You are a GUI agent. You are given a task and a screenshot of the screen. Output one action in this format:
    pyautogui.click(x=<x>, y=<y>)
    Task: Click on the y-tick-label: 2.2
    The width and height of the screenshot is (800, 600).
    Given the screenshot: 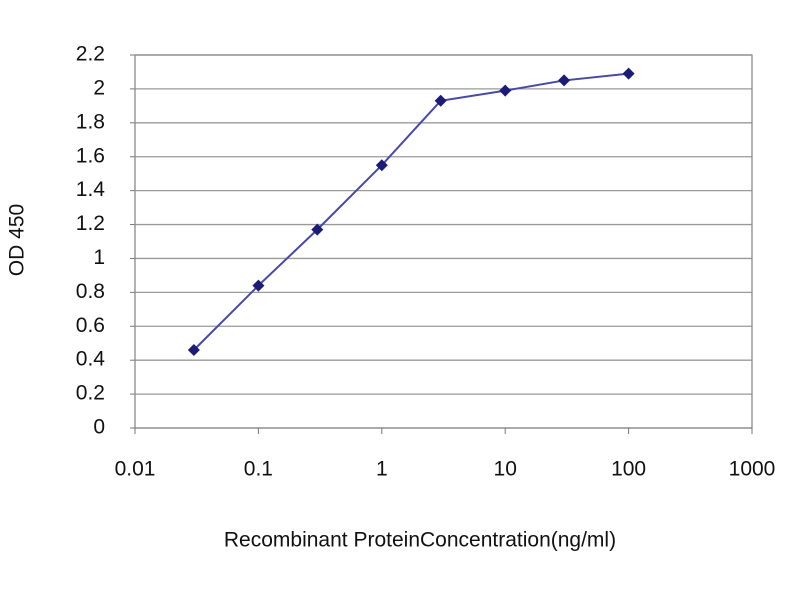 What is the action you would take?
    pyautogui.click(x=90, y=54)
    